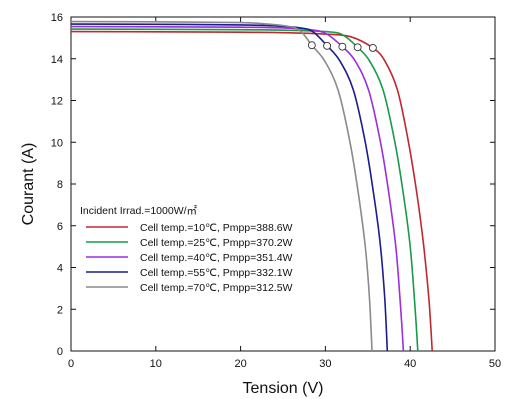 The height and width of the screenshot is (399, 519). Describe the element at coordinates (57, 143) in the screenshot. I see `y-tick-label: 10` at that location.